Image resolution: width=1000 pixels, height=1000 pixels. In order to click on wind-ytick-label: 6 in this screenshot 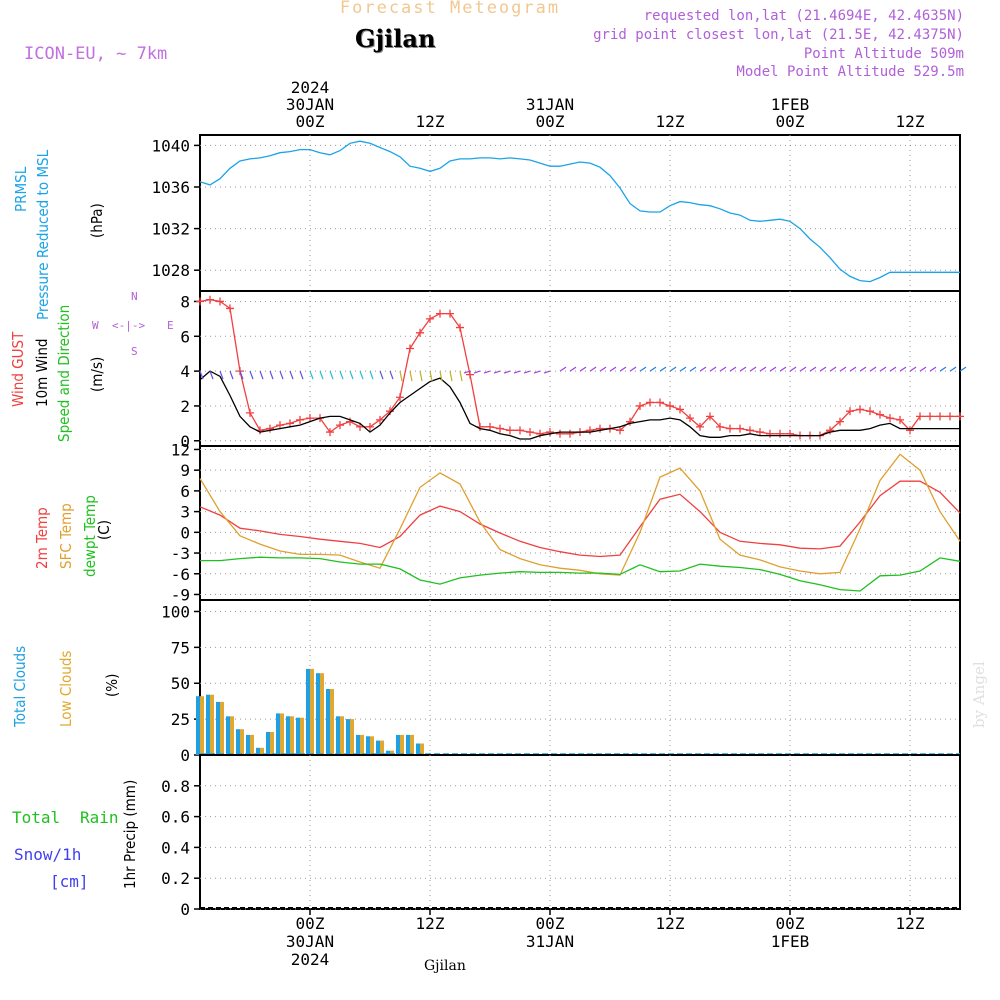, I will do `click(185, 336)`.